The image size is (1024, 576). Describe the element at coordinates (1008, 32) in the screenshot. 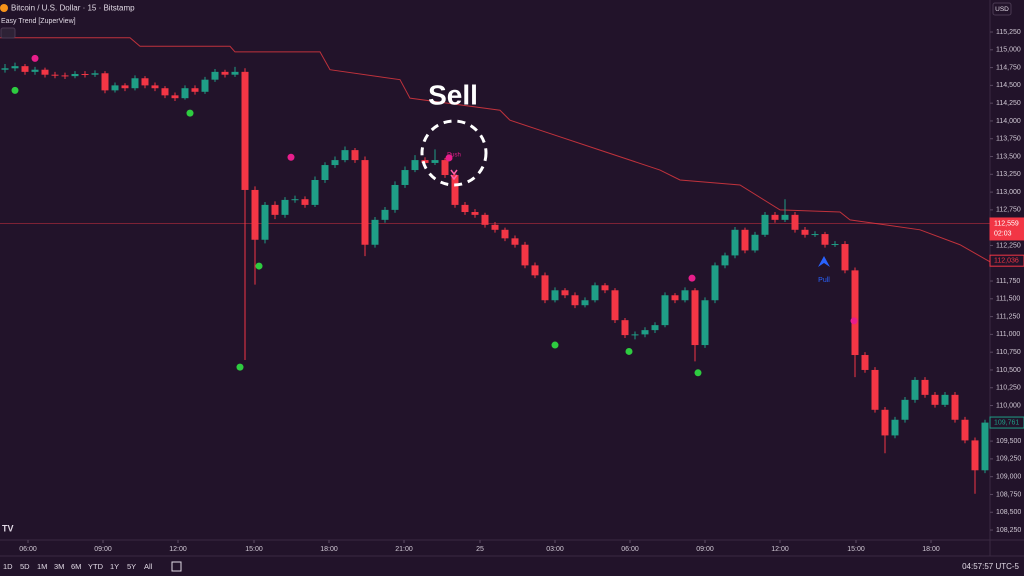

I see `y-tick-label: 115,250` at that location.